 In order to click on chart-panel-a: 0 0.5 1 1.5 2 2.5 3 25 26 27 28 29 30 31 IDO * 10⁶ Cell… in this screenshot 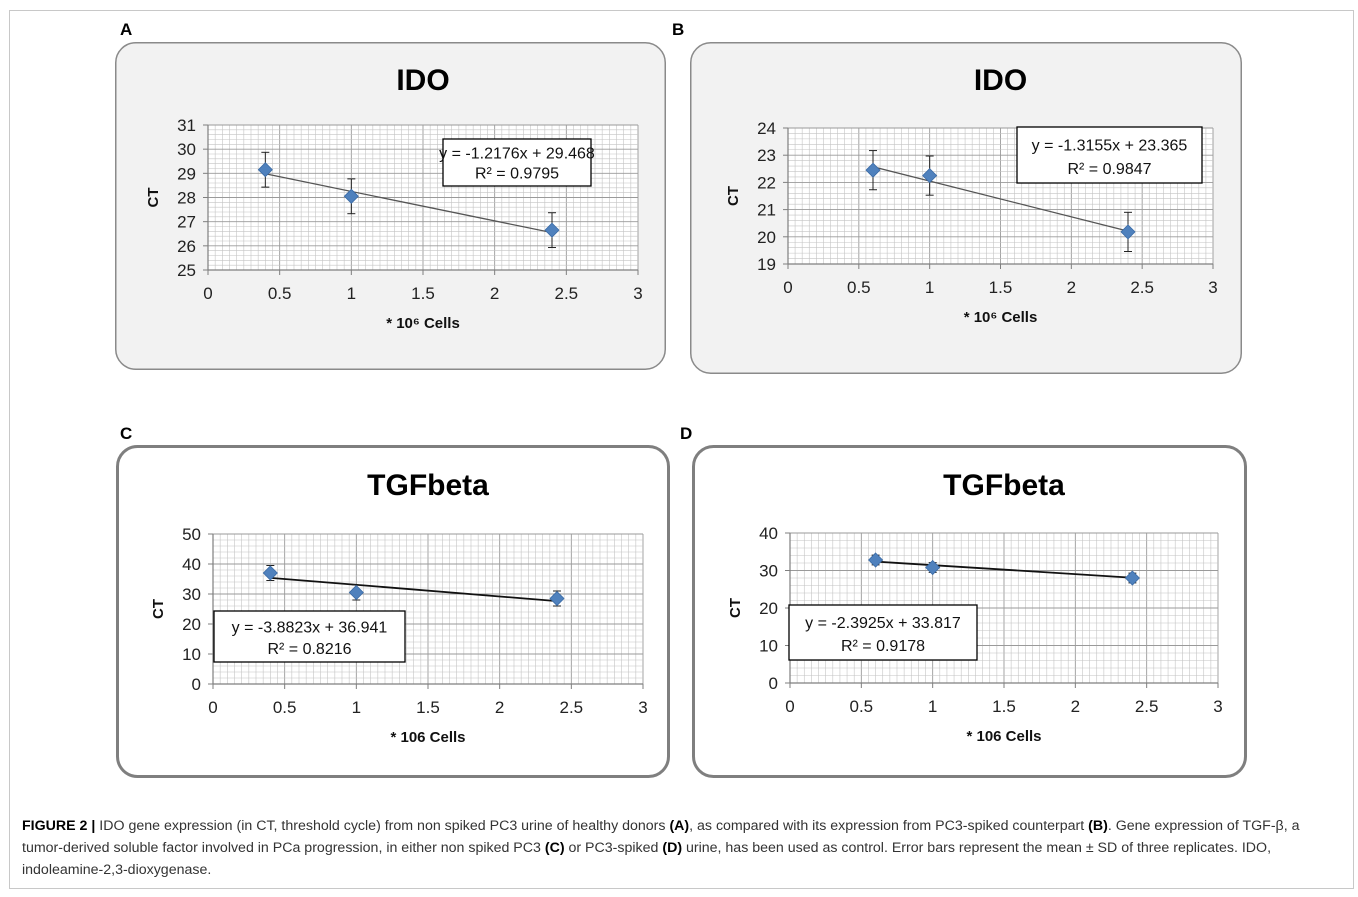, I will do `click(390, 206)`.